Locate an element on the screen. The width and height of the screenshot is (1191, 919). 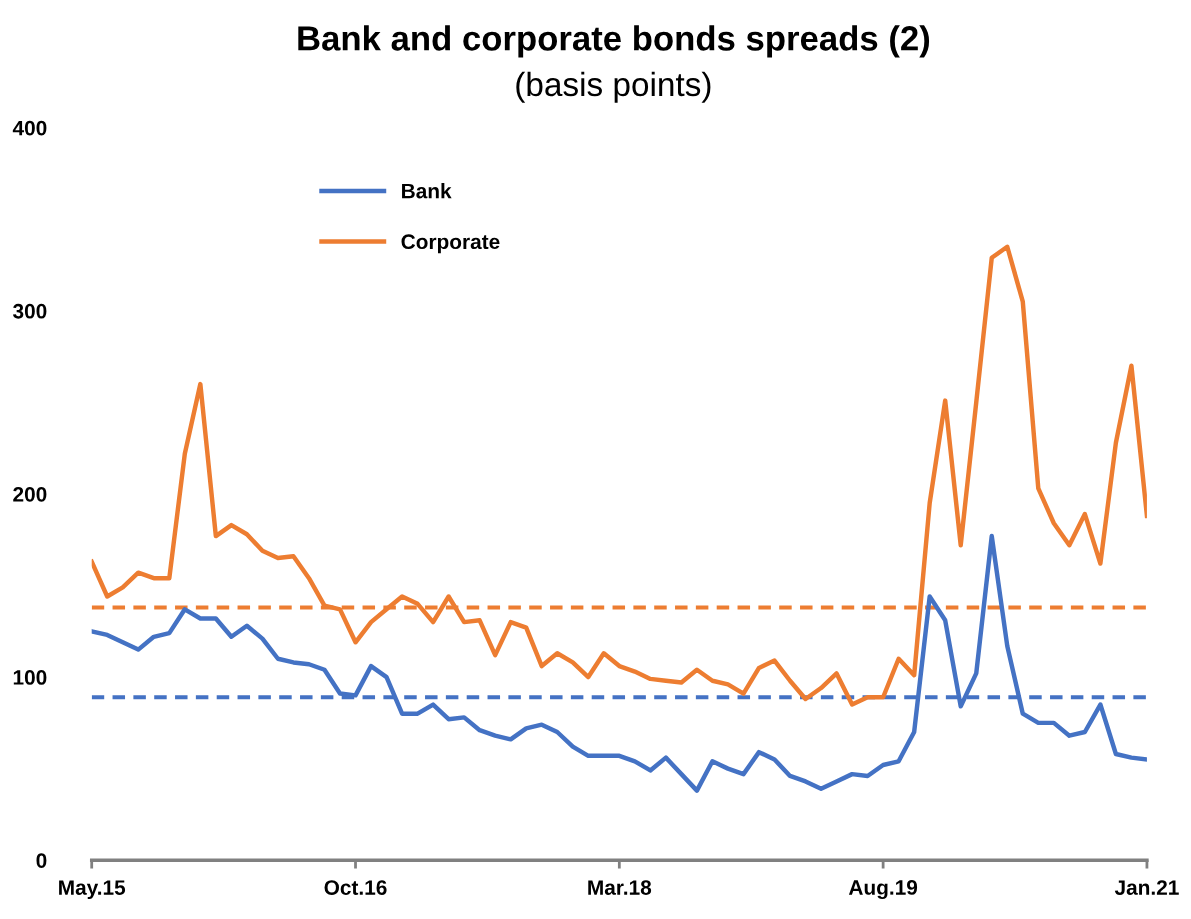
chart-title: Bank and corporate bonds spreads (2) is located at coordinates (614, 41).